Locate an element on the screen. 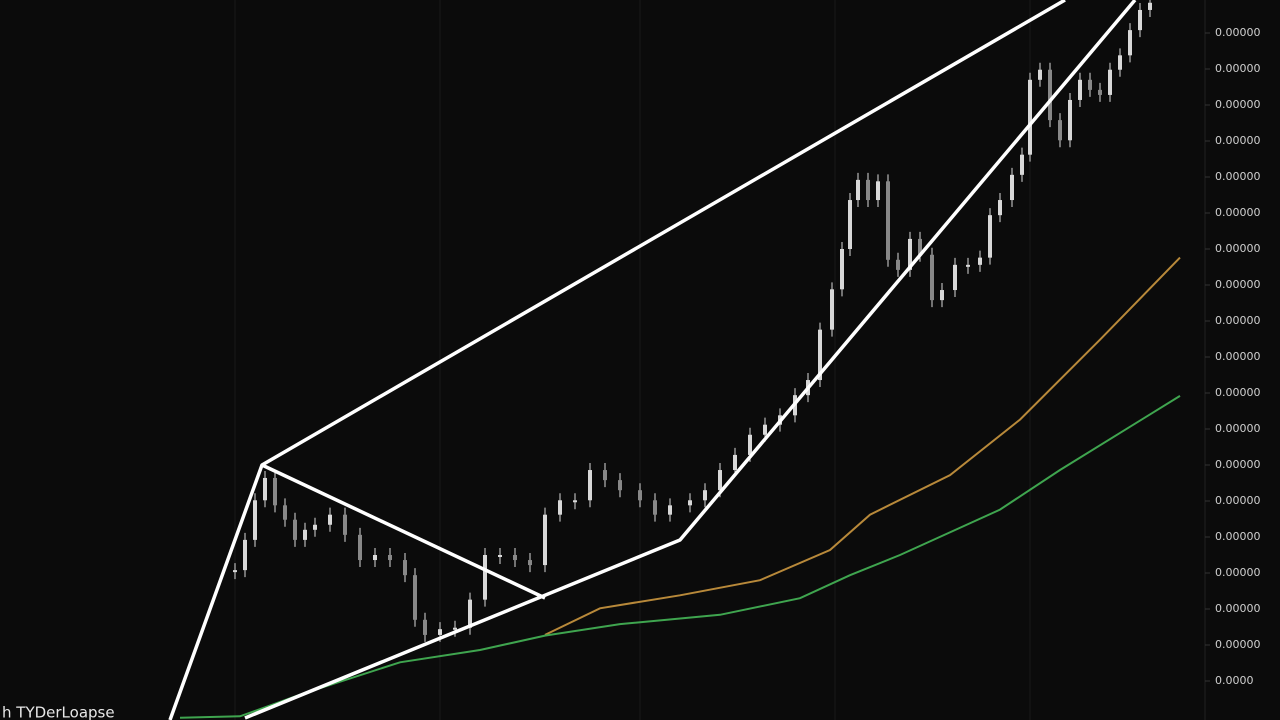 The width and height of the screenshot is (1280, 720). corner-label: h TYDerLoapse is located at coordinates (58, 712).